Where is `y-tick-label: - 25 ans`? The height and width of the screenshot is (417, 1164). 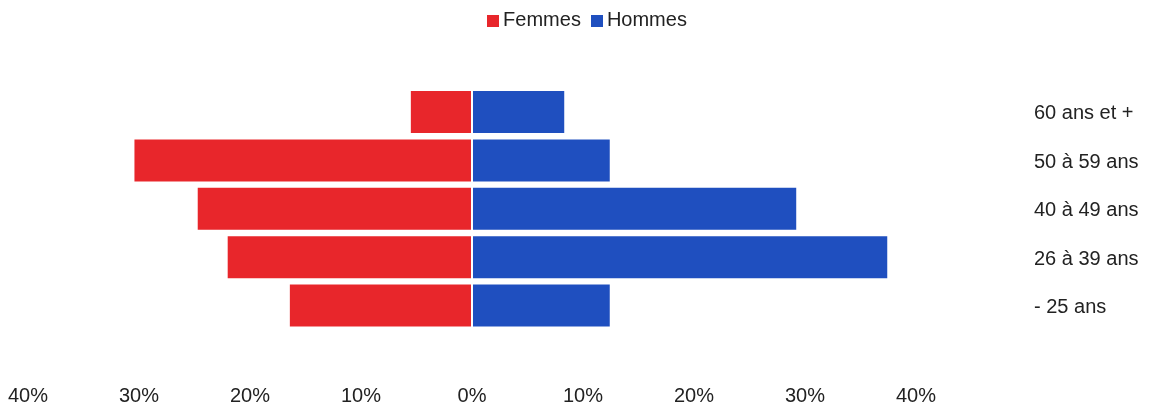 y-tick-label: - 25 ans is located at coordinates (1070, 305).